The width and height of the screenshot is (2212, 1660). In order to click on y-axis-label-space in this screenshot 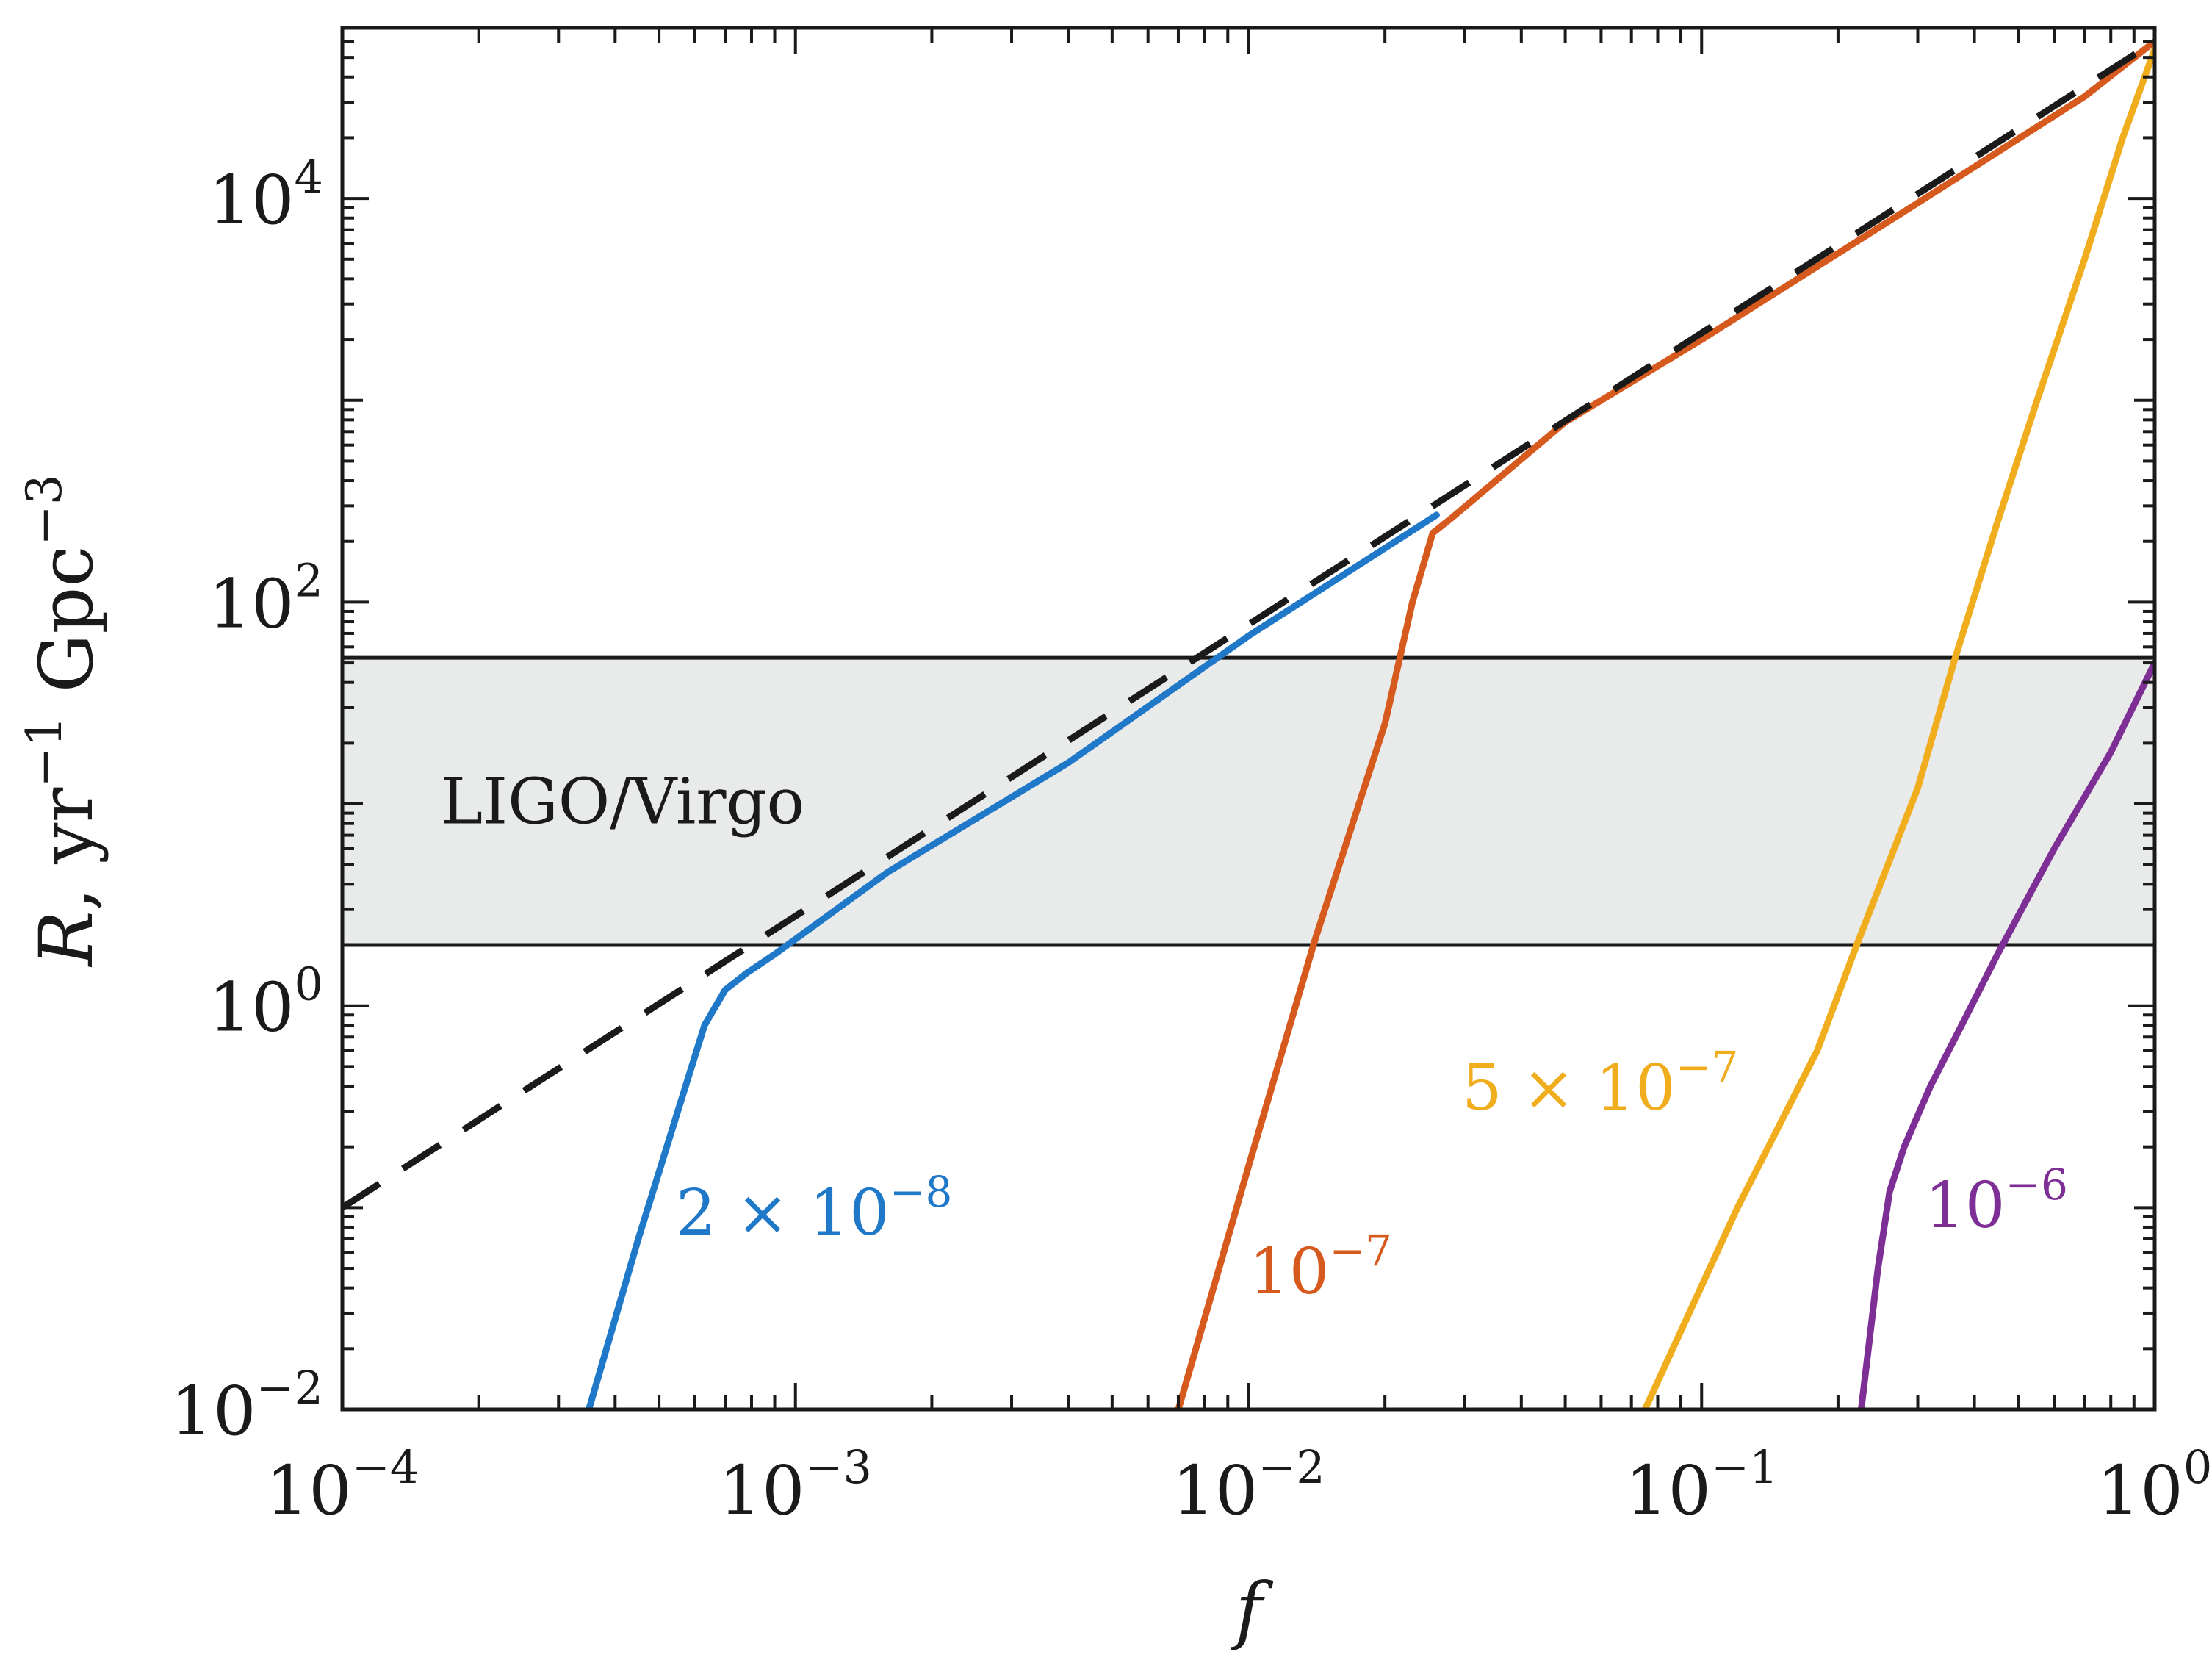, I will do `click(66, 704)`.